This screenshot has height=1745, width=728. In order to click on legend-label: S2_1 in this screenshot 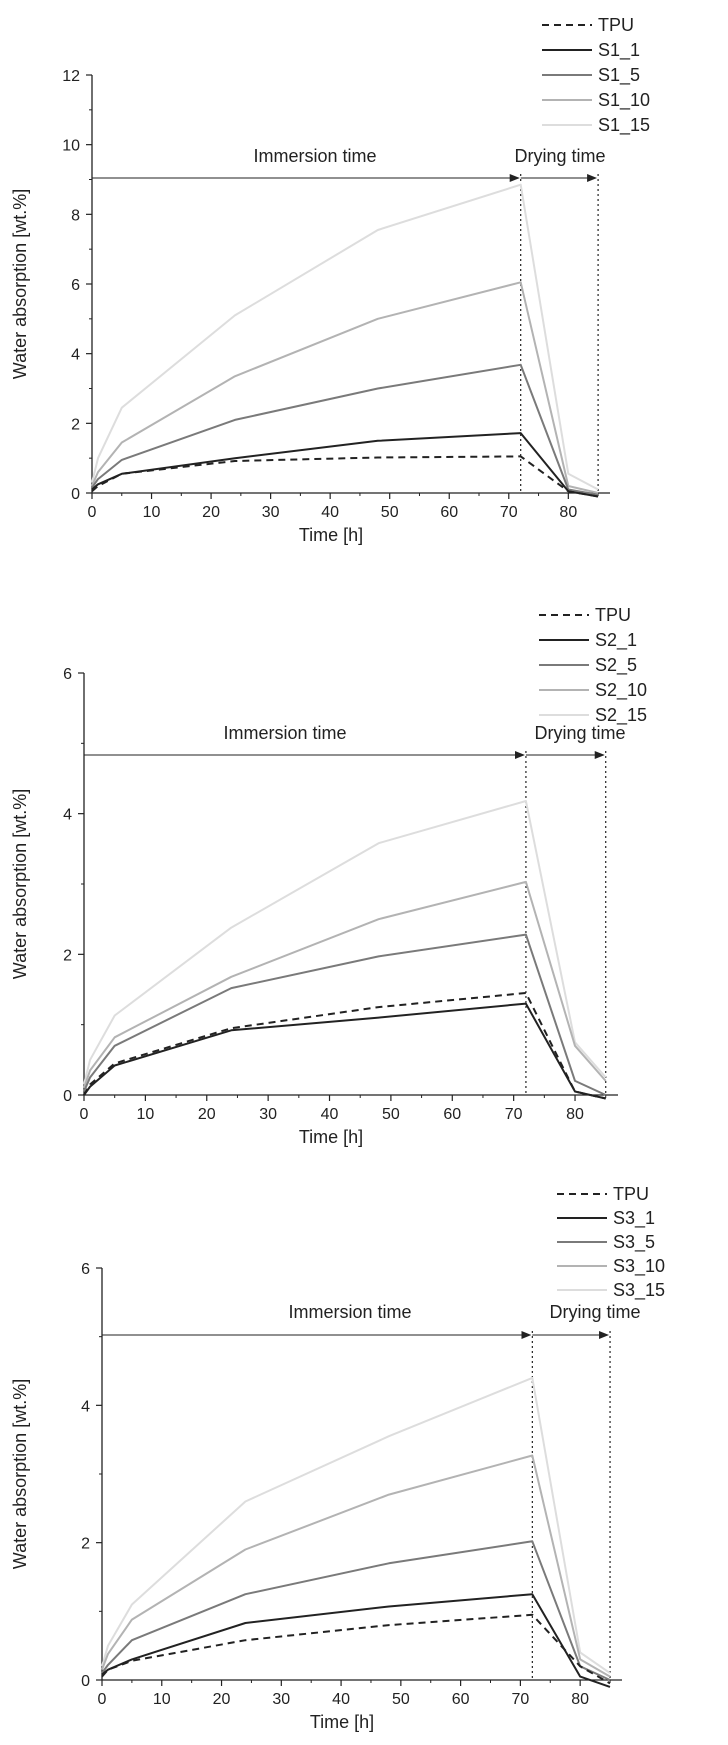, I will do `click(616, 640)`.